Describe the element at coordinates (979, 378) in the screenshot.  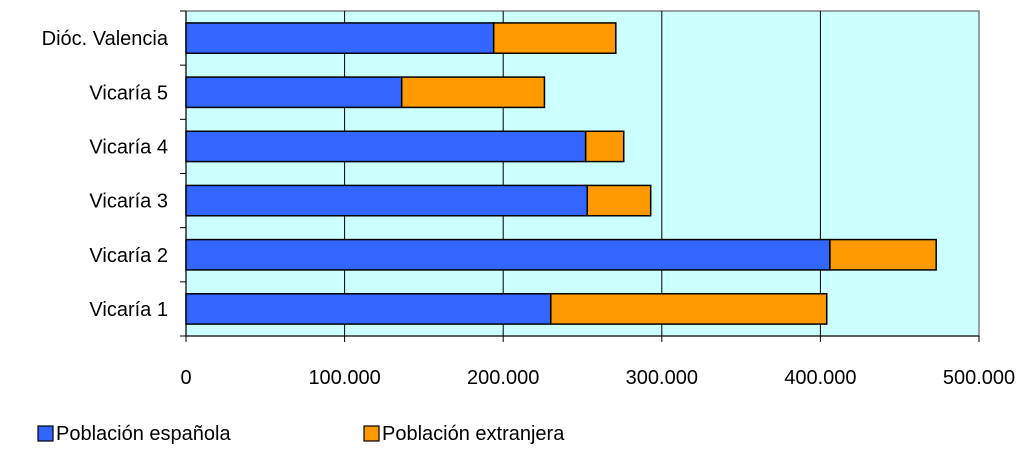
I see `x-tick-label: 500.000` at that location.